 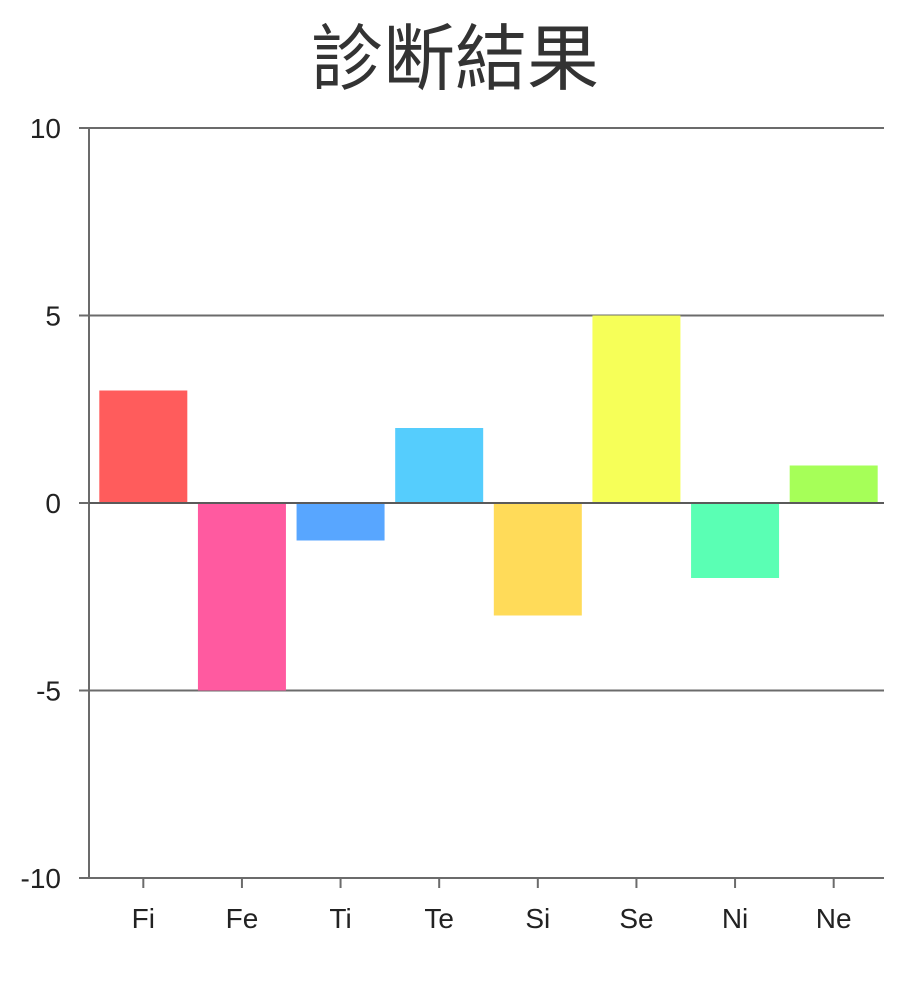 I want to click on bar-ne, so click(x=833, y=484).